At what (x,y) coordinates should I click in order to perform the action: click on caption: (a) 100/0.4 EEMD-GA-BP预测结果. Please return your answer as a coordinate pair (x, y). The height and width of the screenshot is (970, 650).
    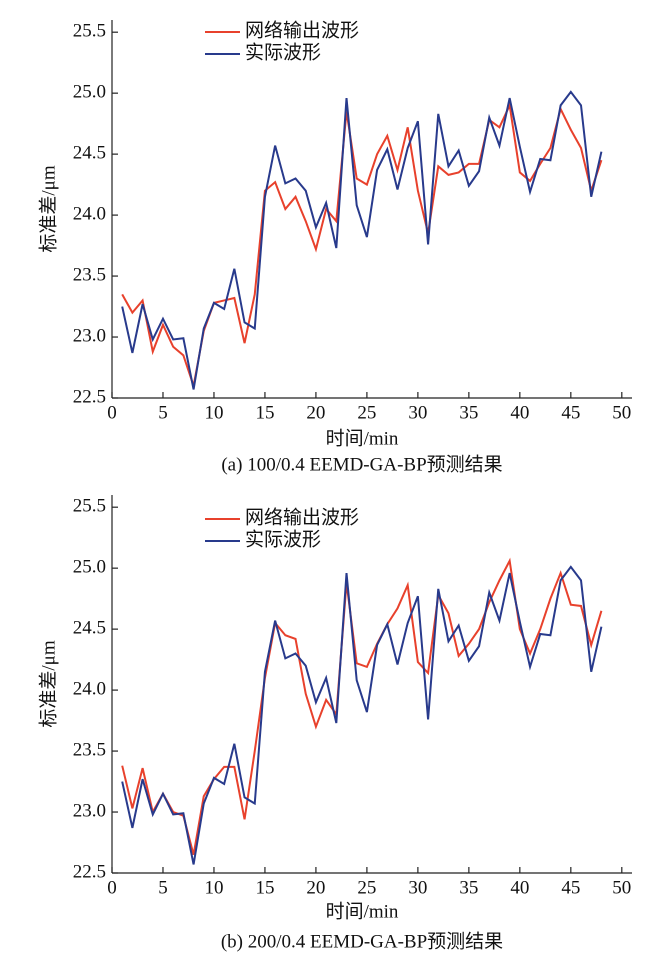
    Looking at the image, I should click on (361, 464).